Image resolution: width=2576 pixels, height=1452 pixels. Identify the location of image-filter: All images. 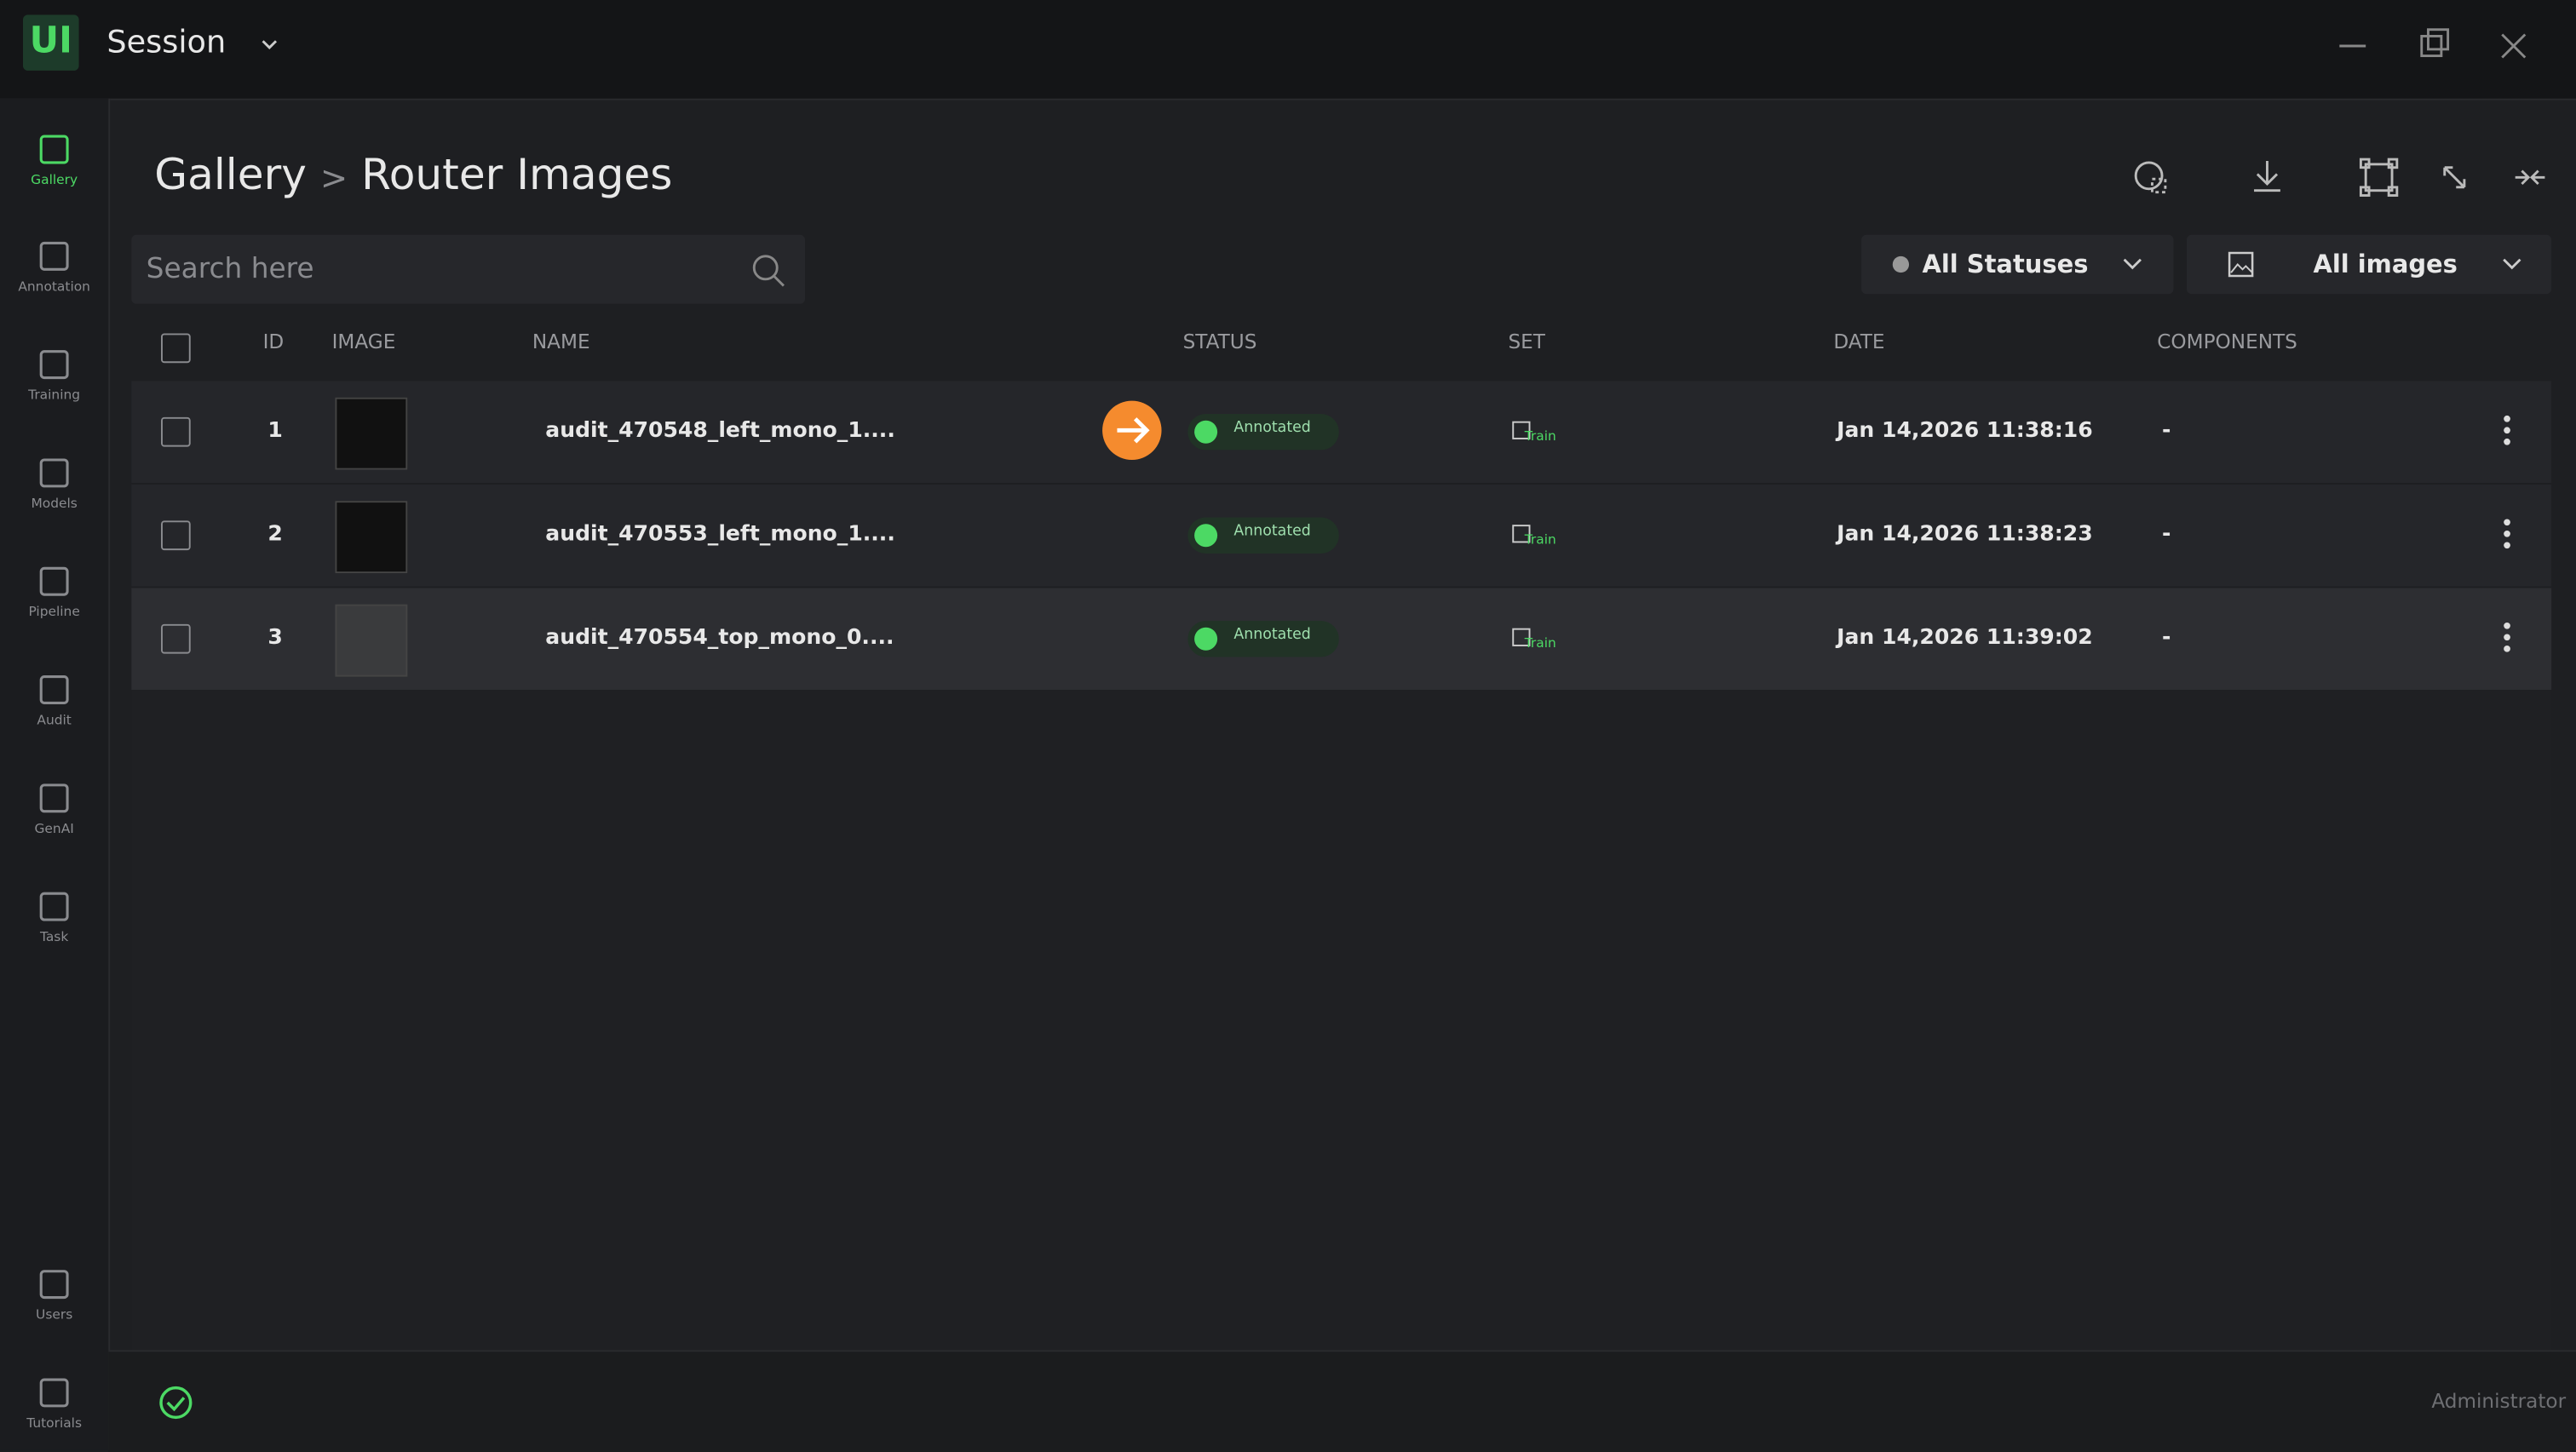
(2369, 264).